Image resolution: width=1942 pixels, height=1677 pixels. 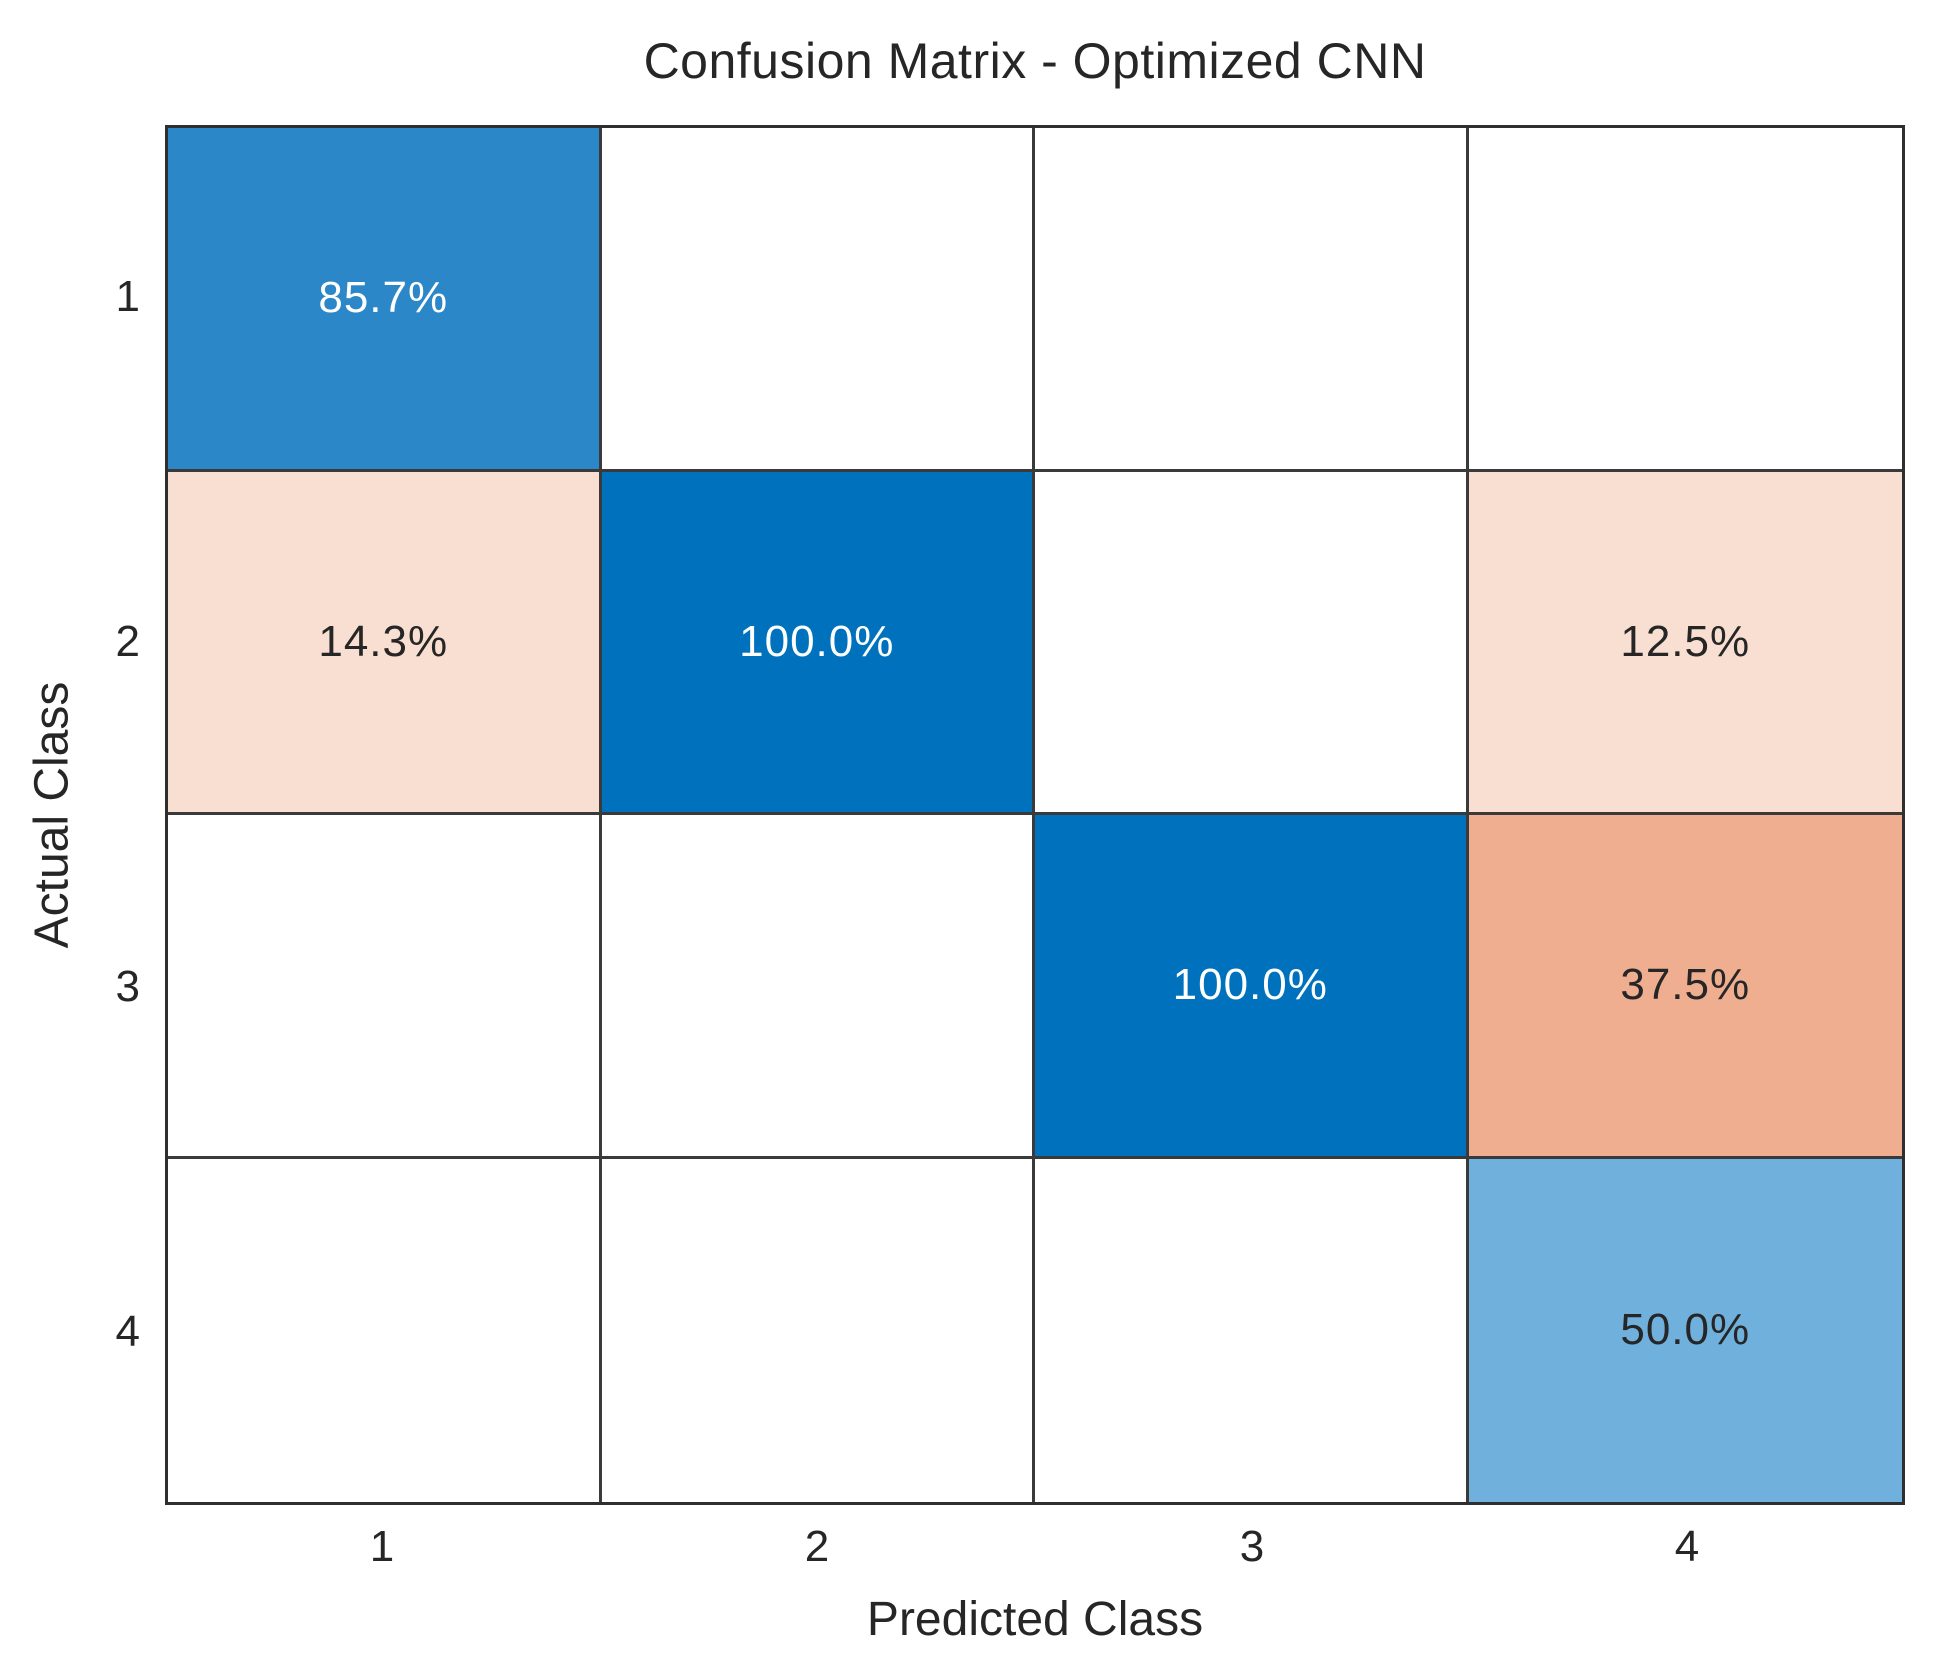 I want to click on matrix-cell-r4c2, so click(x=818, y=1330).